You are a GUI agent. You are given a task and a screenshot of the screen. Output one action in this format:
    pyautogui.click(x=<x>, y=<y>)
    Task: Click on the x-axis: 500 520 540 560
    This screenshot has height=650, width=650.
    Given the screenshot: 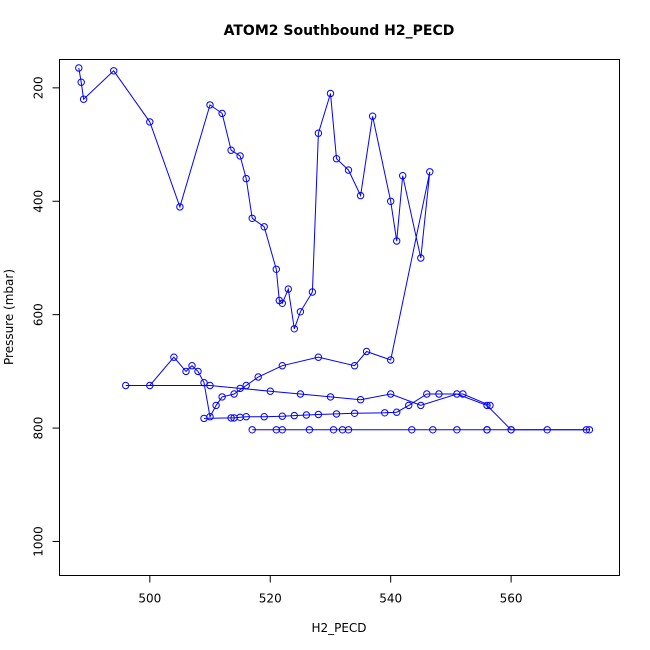 What is the action you would take?
    pyautogui.click(x=330, y=590)
    